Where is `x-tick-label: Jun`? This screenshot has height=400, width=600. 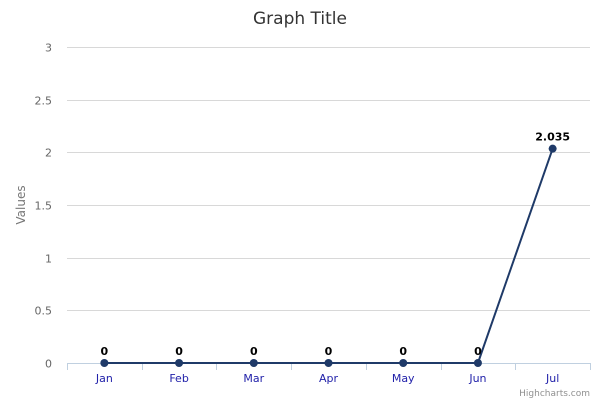
x-tick-label: Jun is located at coordinates (477, 378).